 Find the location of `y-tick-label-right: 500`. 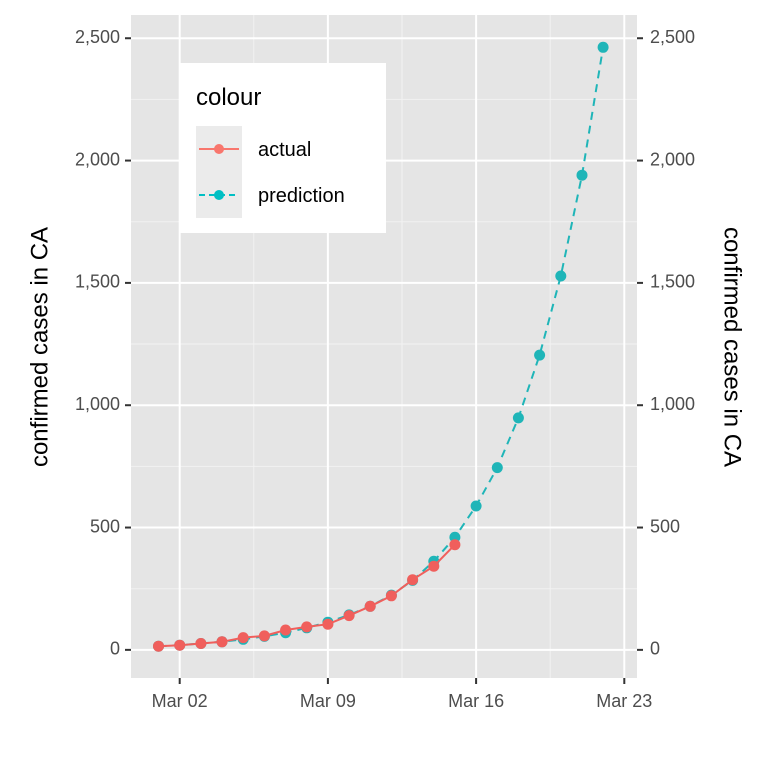

y-tick-label-right: 500 is located at coordinates (665, 526).